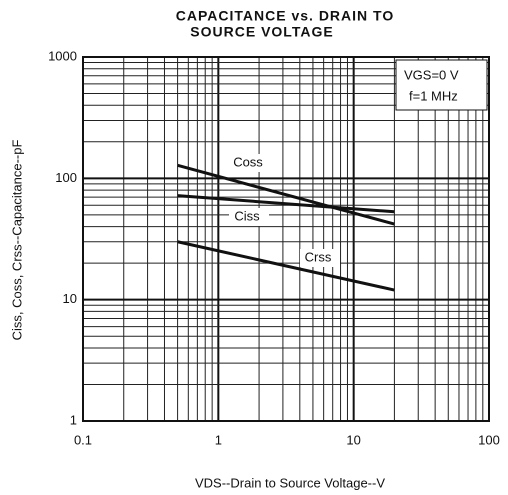  I want to click on x-tick-label: 0.1, so click(83, 439).